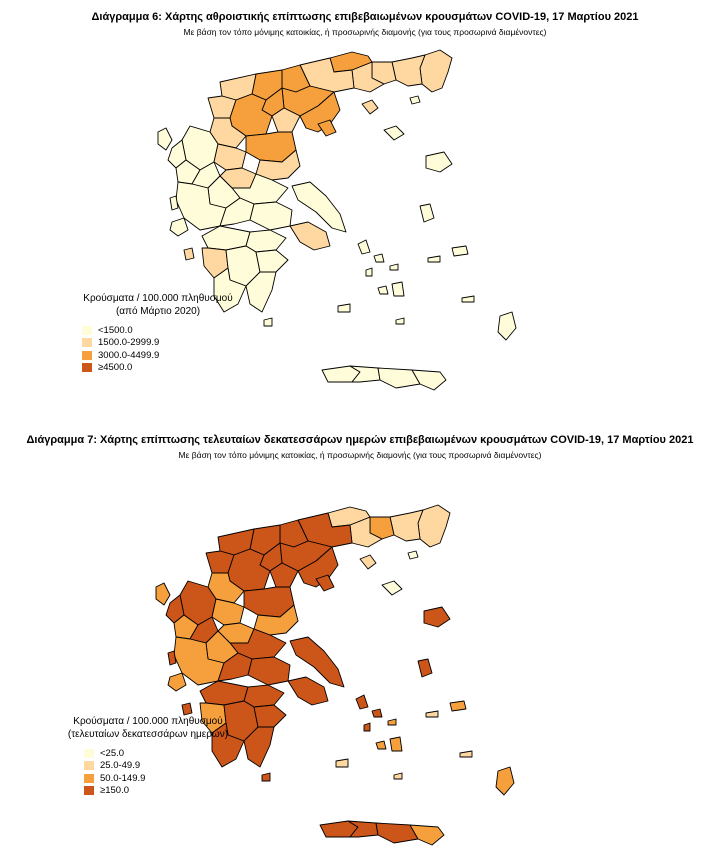  Describe the element at coordinates (120, 766) in the screenshot. I see `legend-label: 25.0-49.9` at that location.